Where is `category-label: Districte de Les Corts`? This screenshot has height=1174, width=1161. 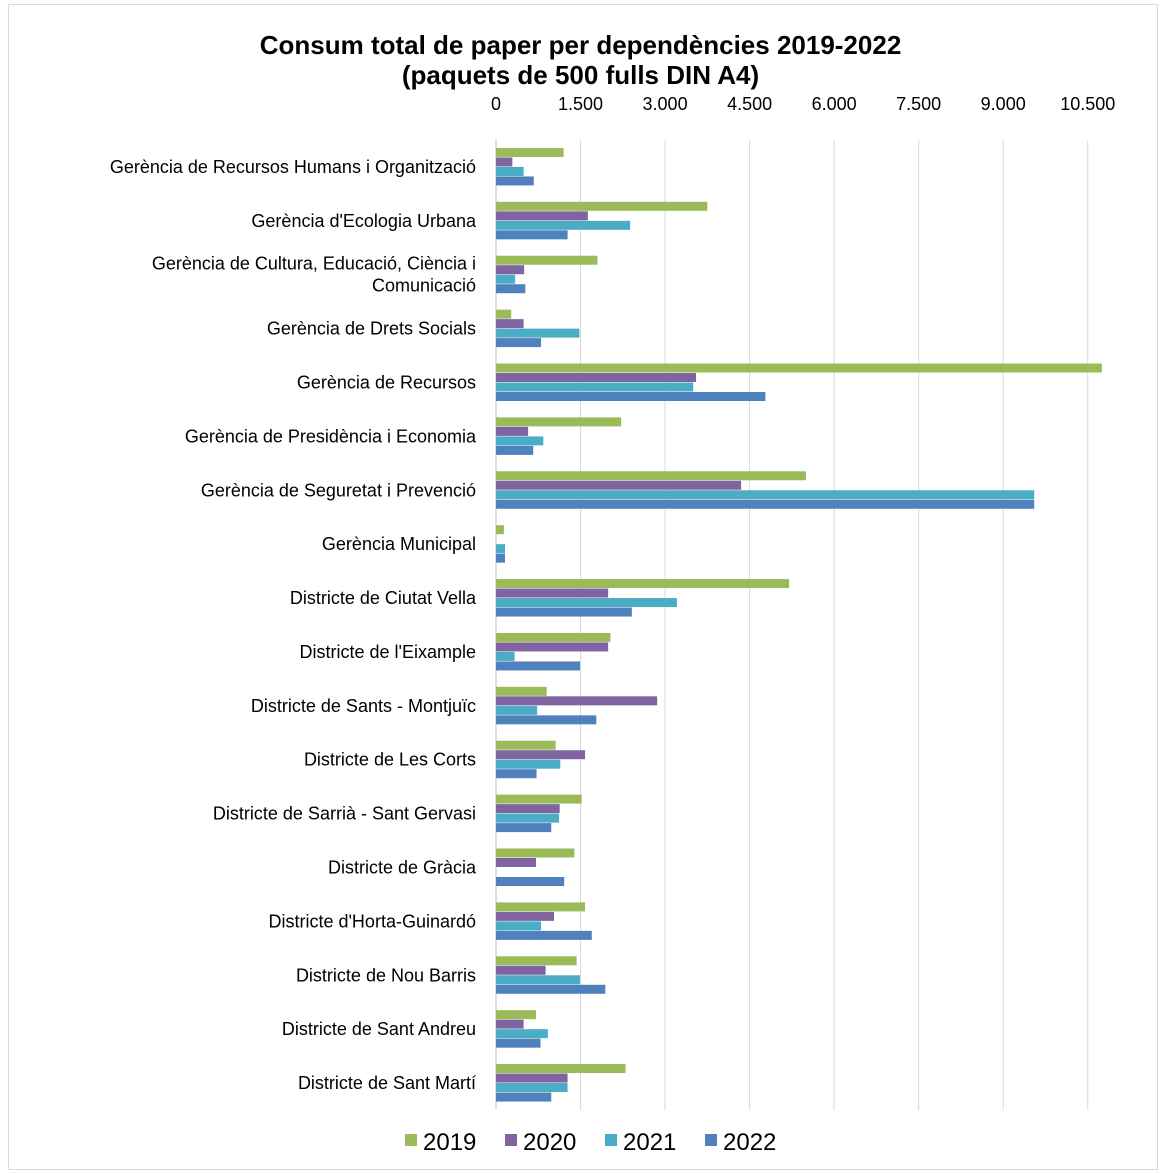
category-label: Districte de Les Corts is located at coordinates (390, 760).